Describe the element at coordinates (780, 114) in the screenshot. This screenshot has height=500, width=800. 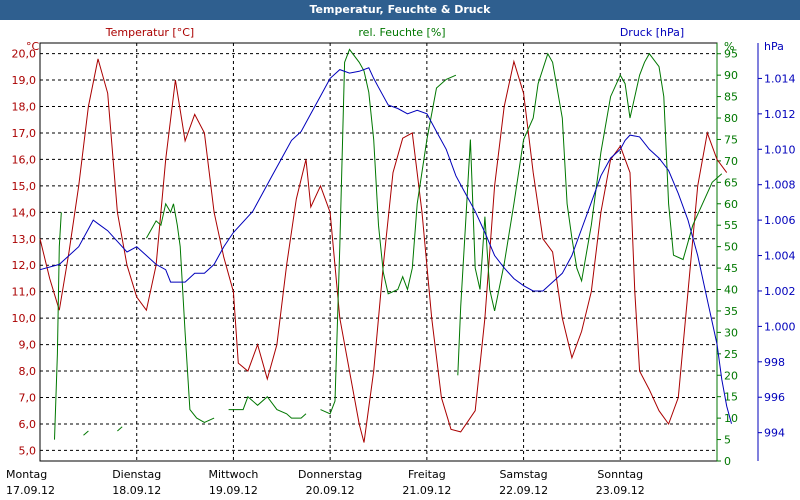
I see `pressure-tick-label: 1.012` at that location.